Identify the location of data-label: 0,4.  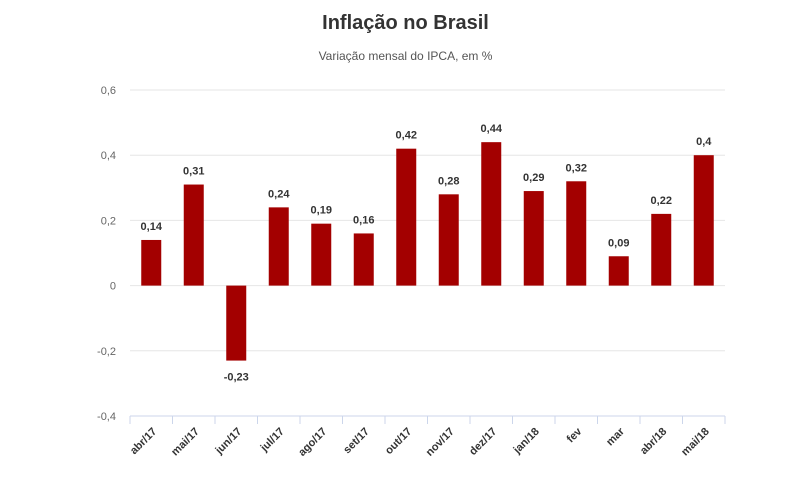
(704, 142).